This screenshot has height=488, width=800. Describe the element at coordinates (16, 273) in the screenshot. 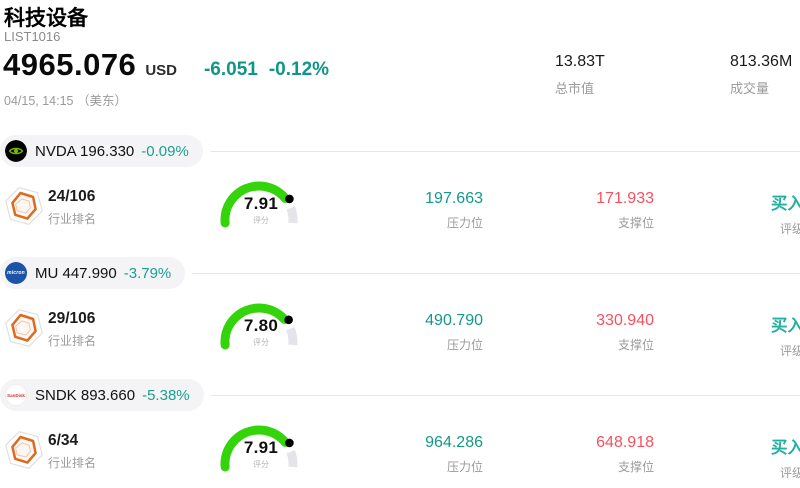

I see `micron-logo-icon: micron` at that location.